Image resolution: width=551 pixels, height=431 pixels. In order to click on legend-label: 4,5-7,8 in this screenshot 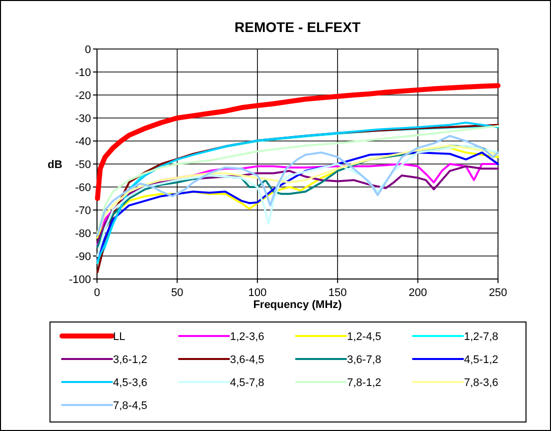, I will do `click(247, 382)`.